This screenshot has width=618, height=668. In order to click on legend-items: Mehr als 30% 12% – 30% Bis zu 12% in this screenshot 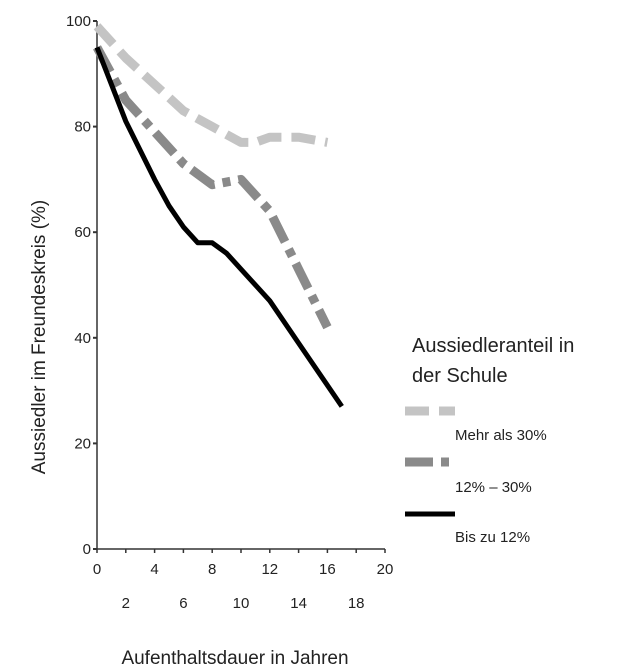, I will do `click(476, 476)`.